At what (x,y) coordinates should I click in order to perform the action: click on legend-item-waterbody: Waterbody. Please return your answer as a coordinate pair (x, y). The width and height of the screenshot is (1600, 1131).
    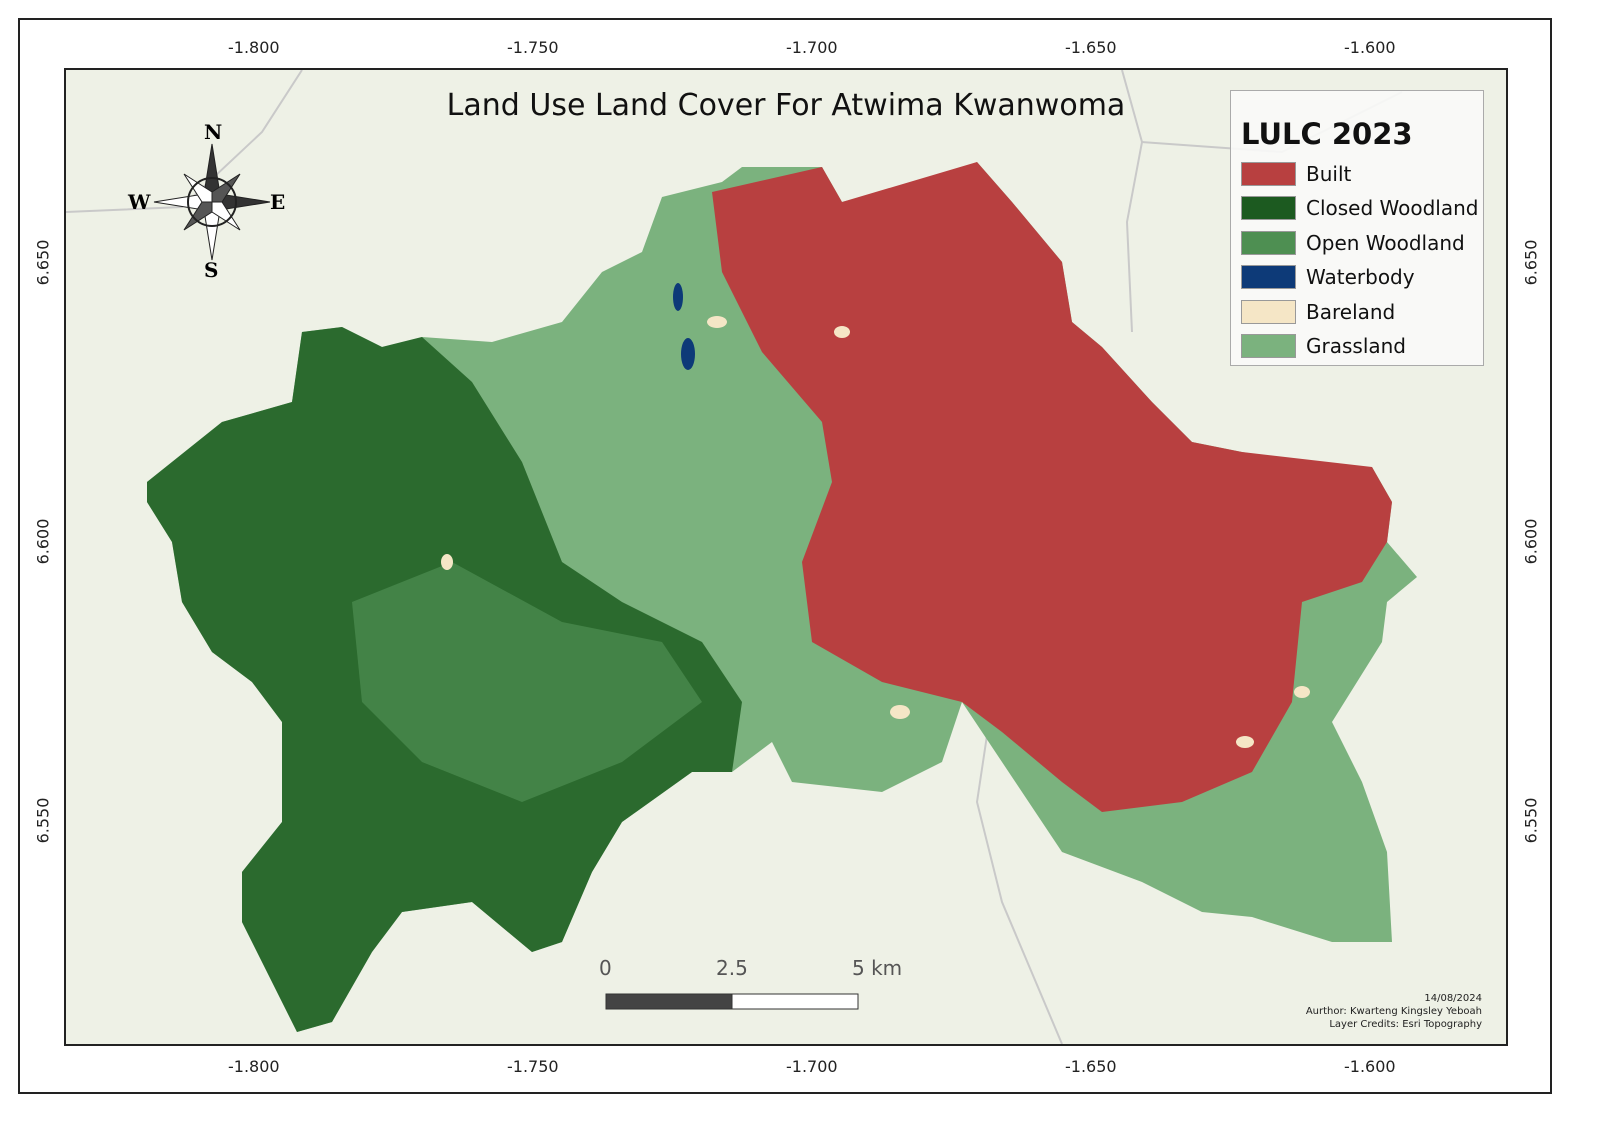
    Looking at the image, I should click on (1328, 277).